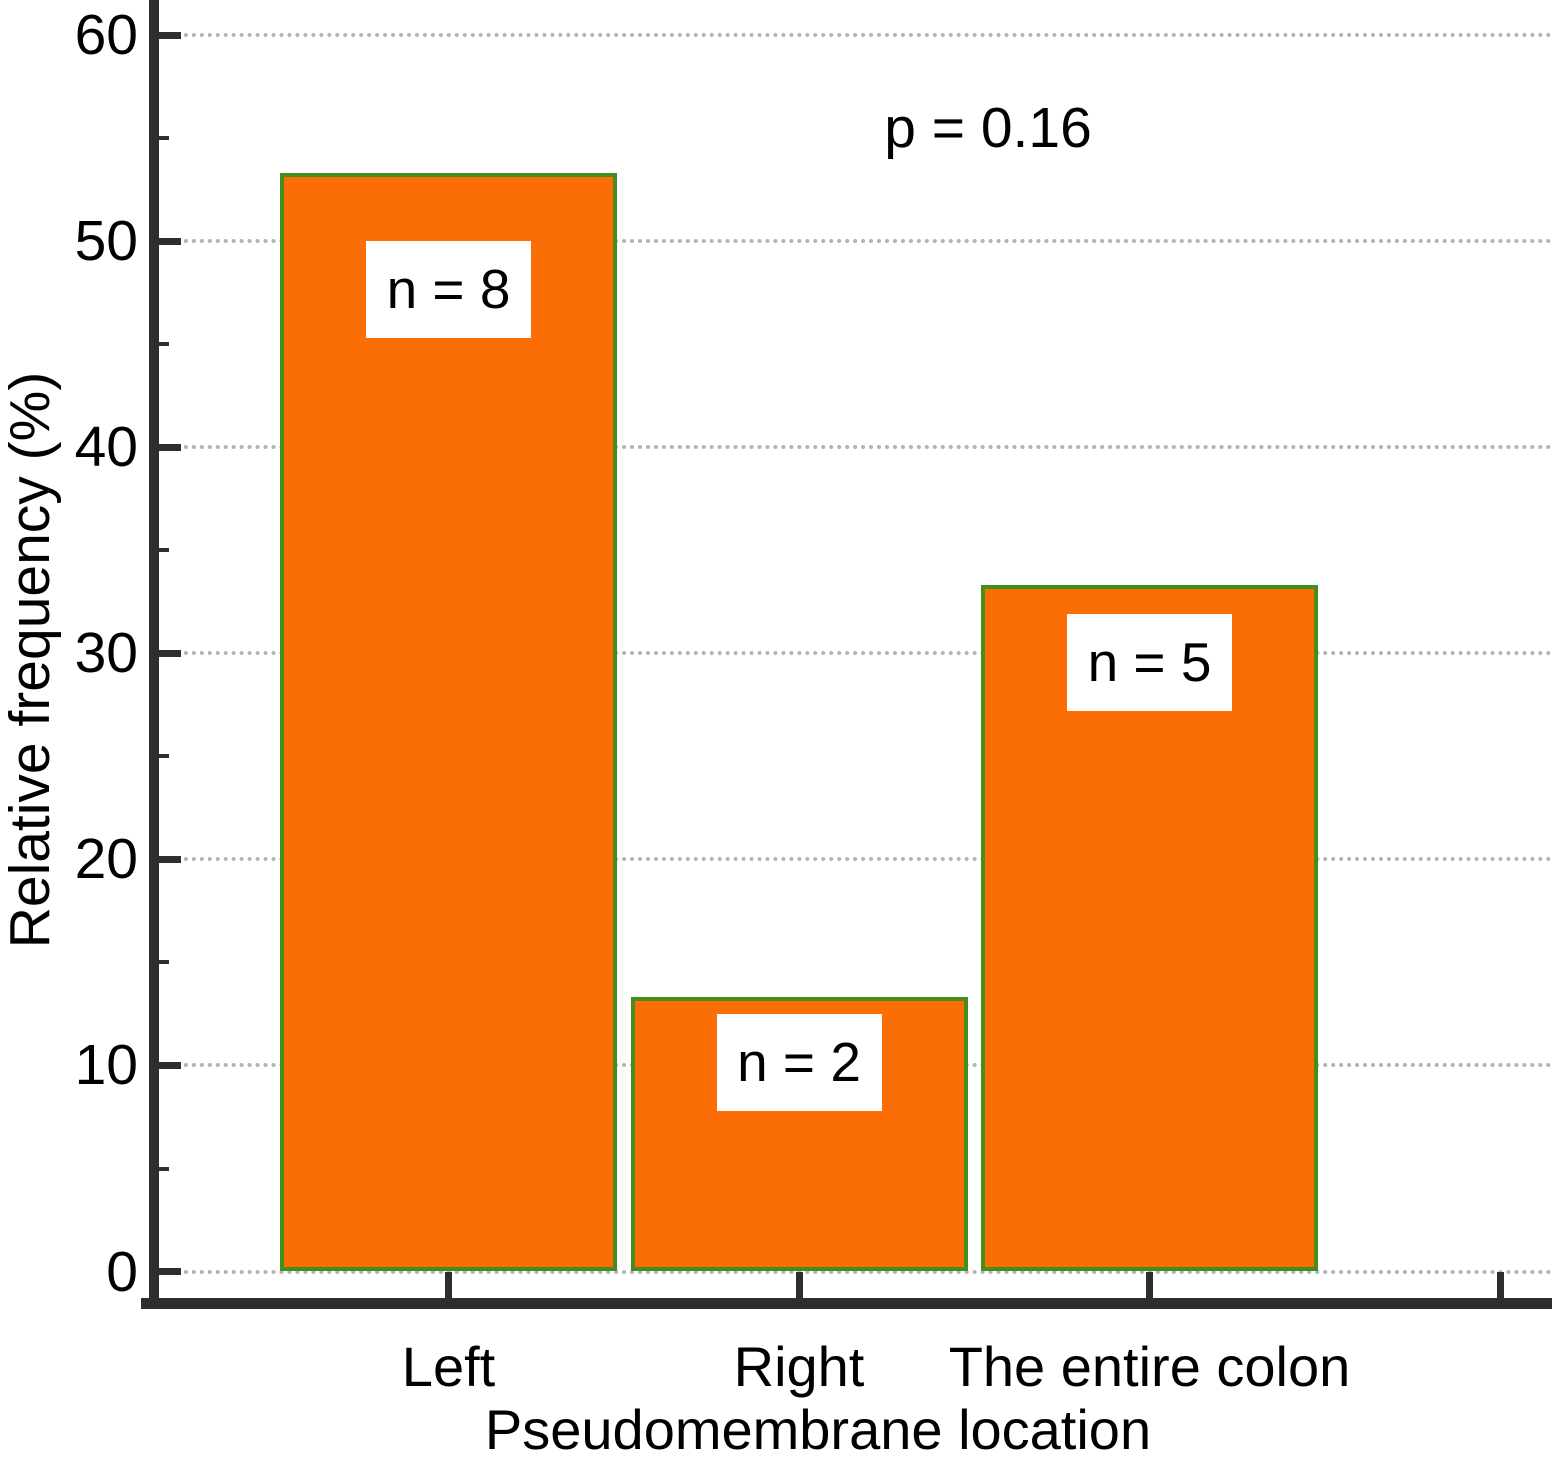 The width and height of the screenshot is (1552, 1461). I want to click on x-tick-label-right: Right, so click(799, 1366).